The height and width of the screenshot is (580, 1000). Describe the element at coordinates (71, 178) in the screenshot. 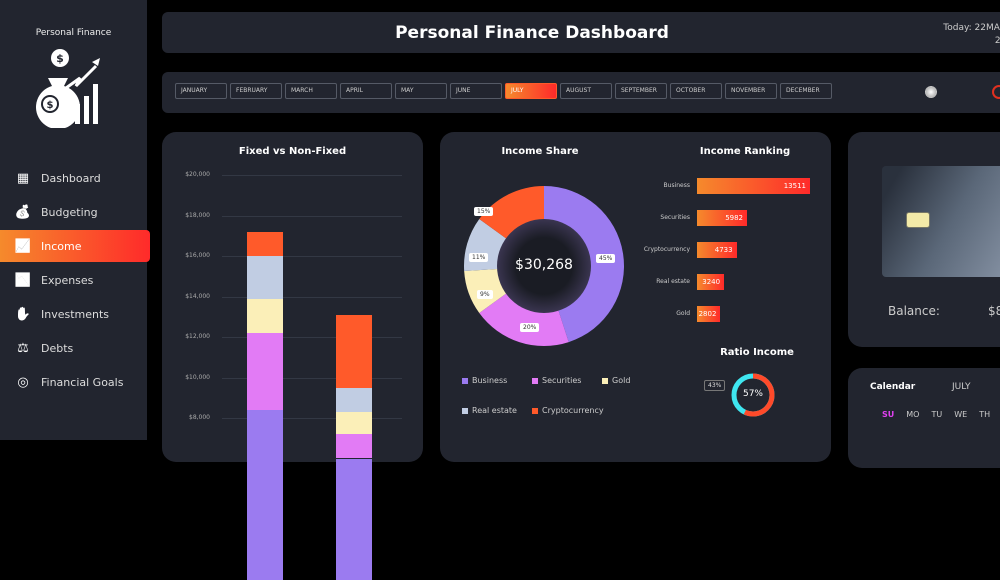

I see `sidebar-item-label: Dashboard` at that location.